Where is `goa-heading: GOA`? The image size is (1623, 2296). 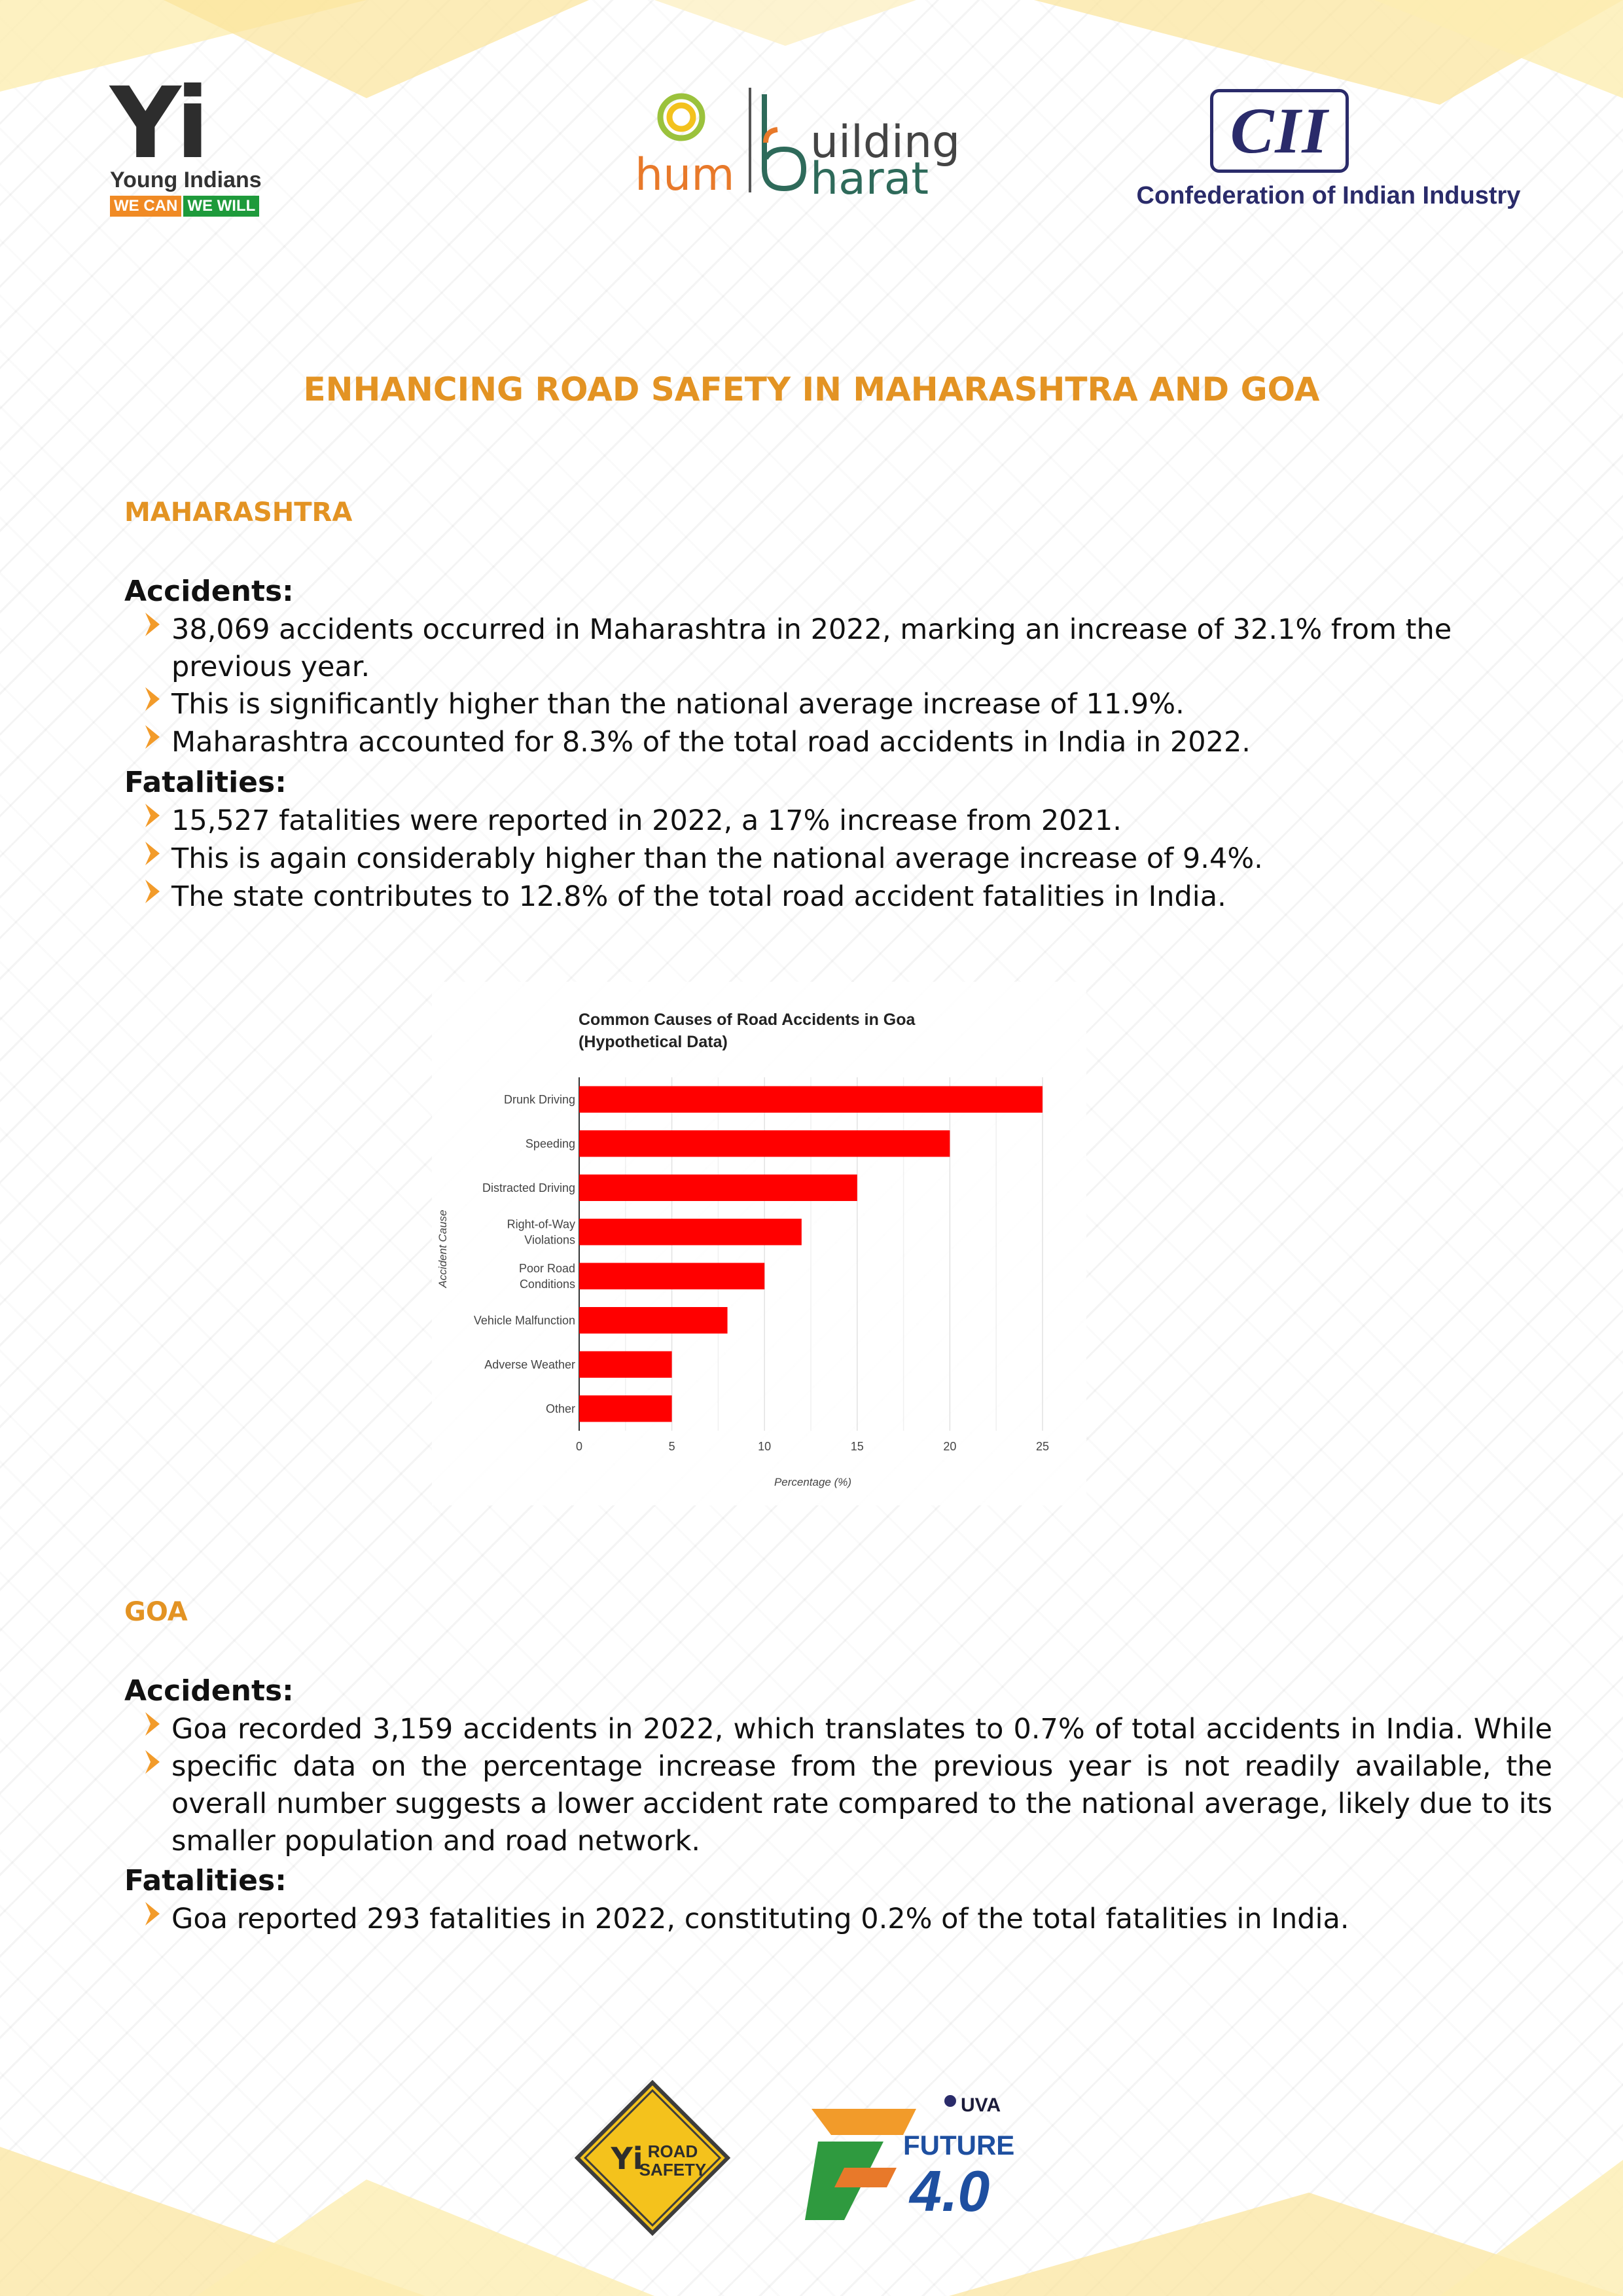
goa-heading: GOA is located at coordinates (156, 1612).